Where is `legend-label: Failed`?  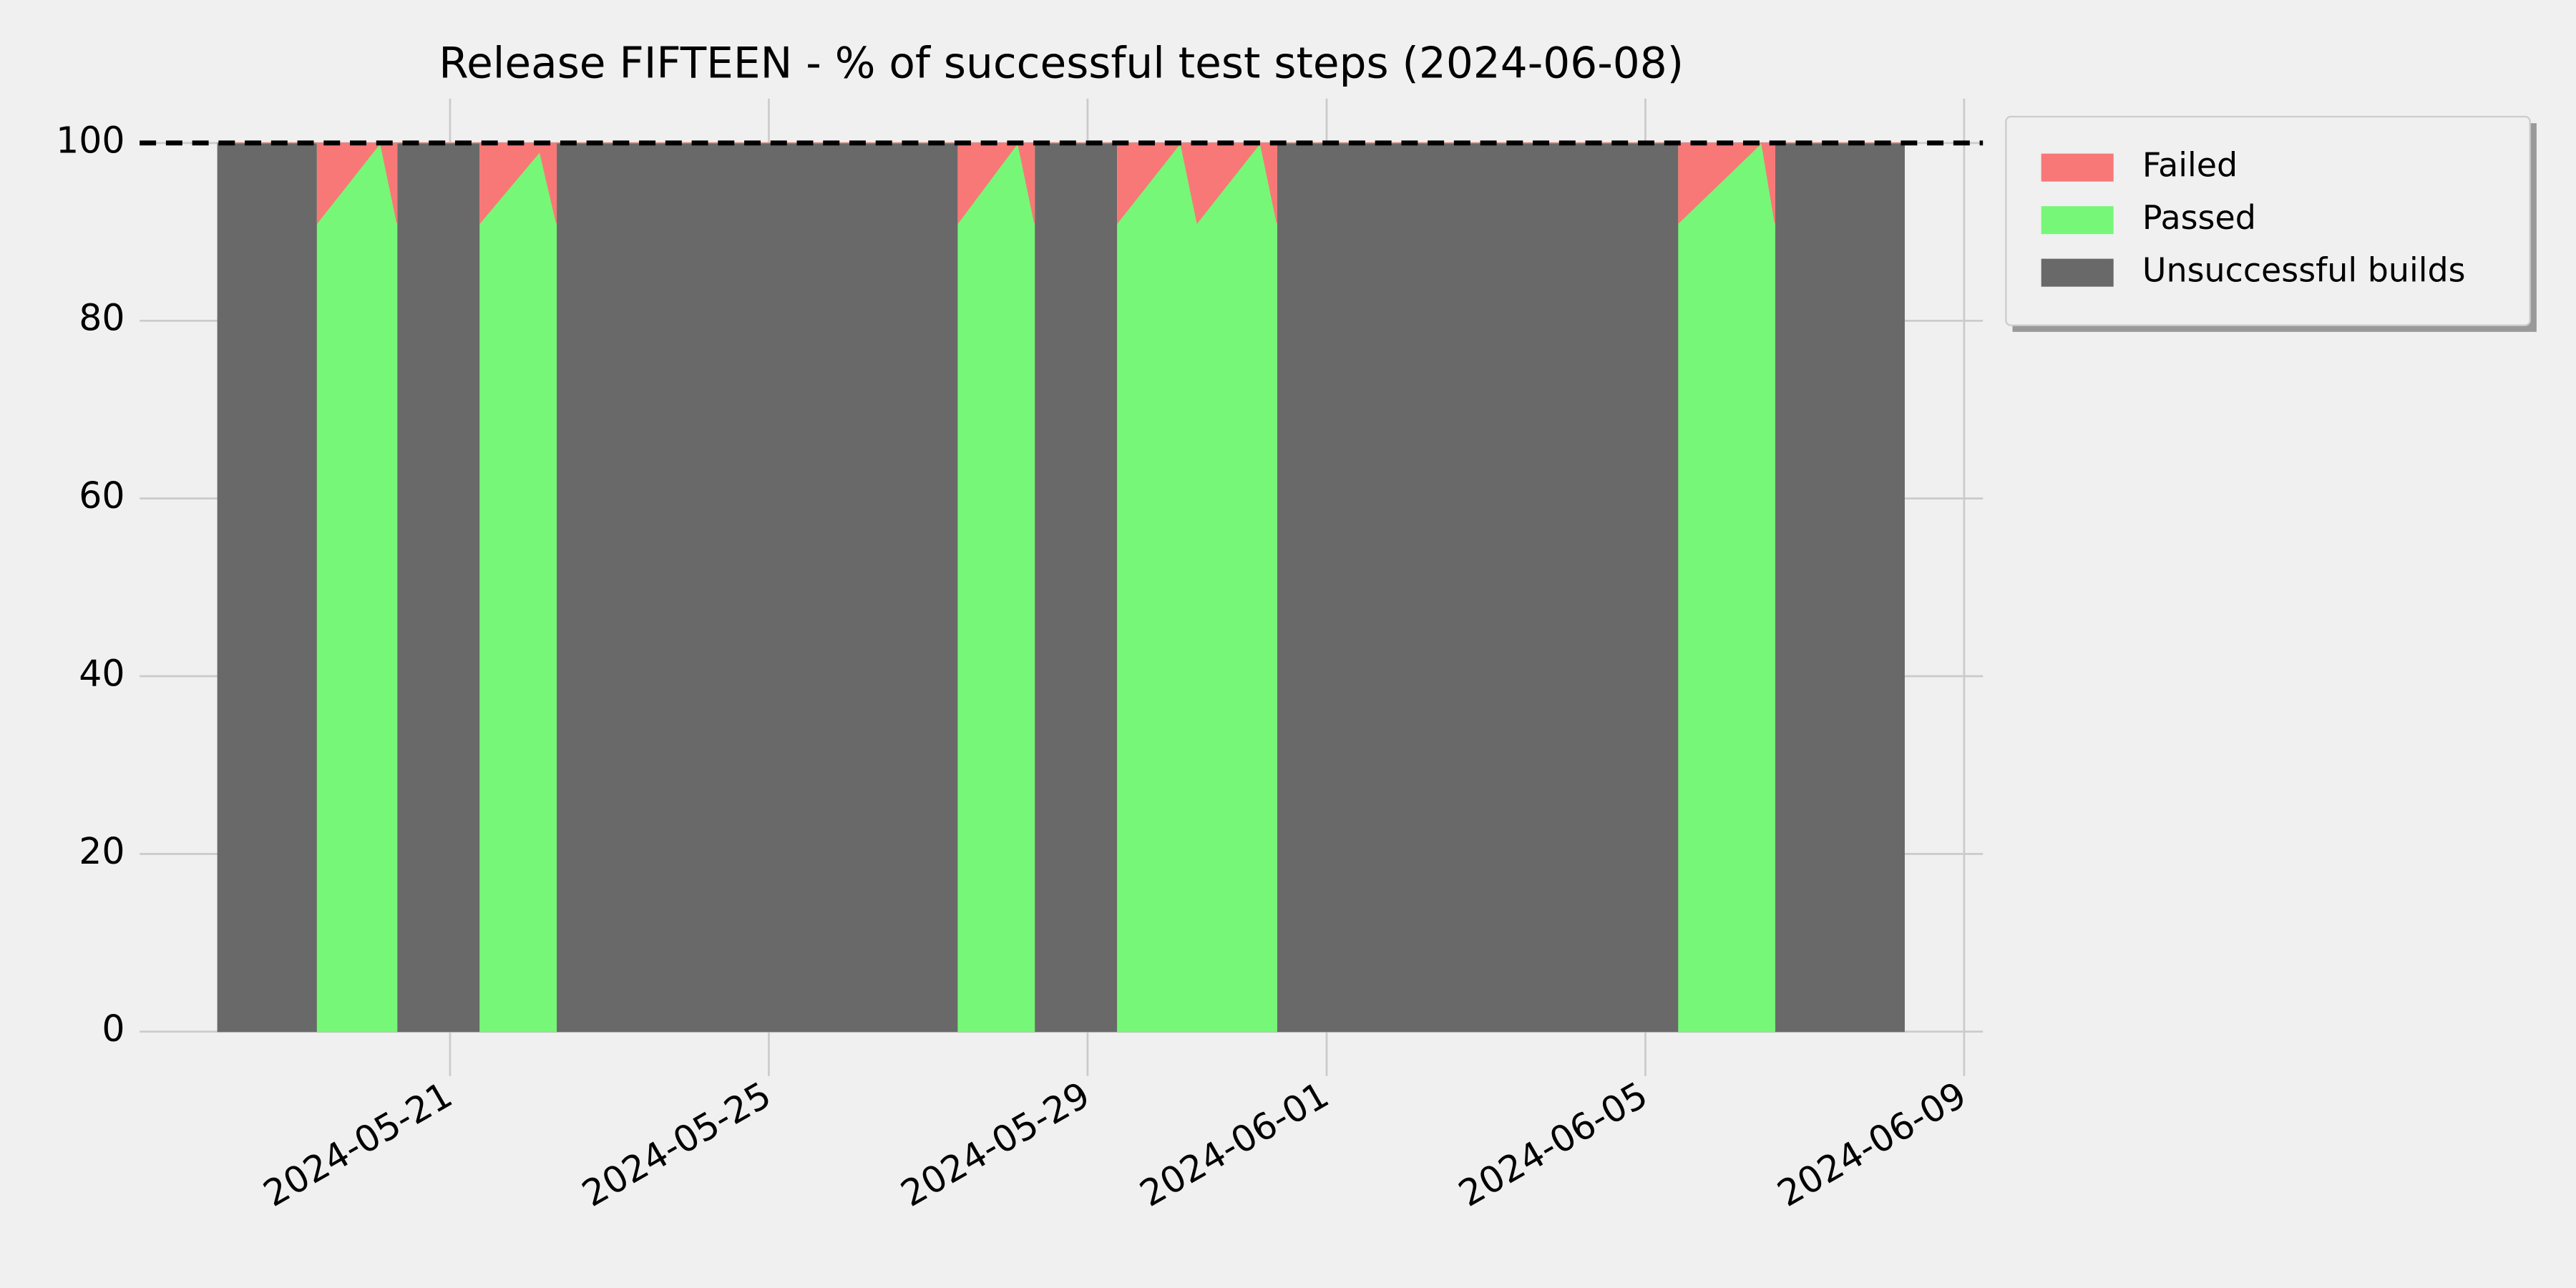 legend-label: Failed is located at coordinates (2190, 165).